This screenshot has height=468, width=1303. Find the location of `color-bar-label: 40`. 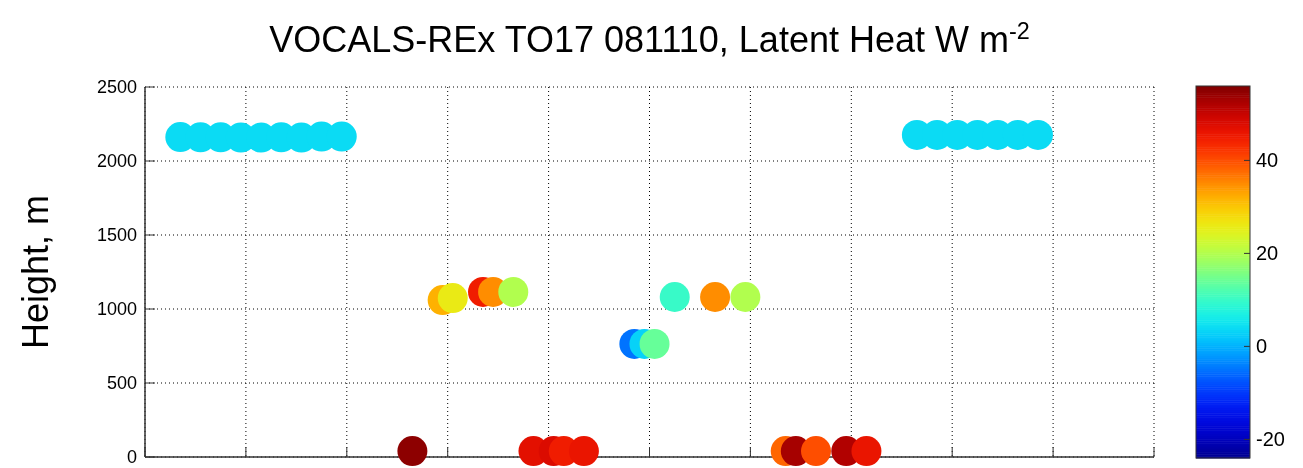

color-bar-label: 40 is located at coordinates (1267, 160).